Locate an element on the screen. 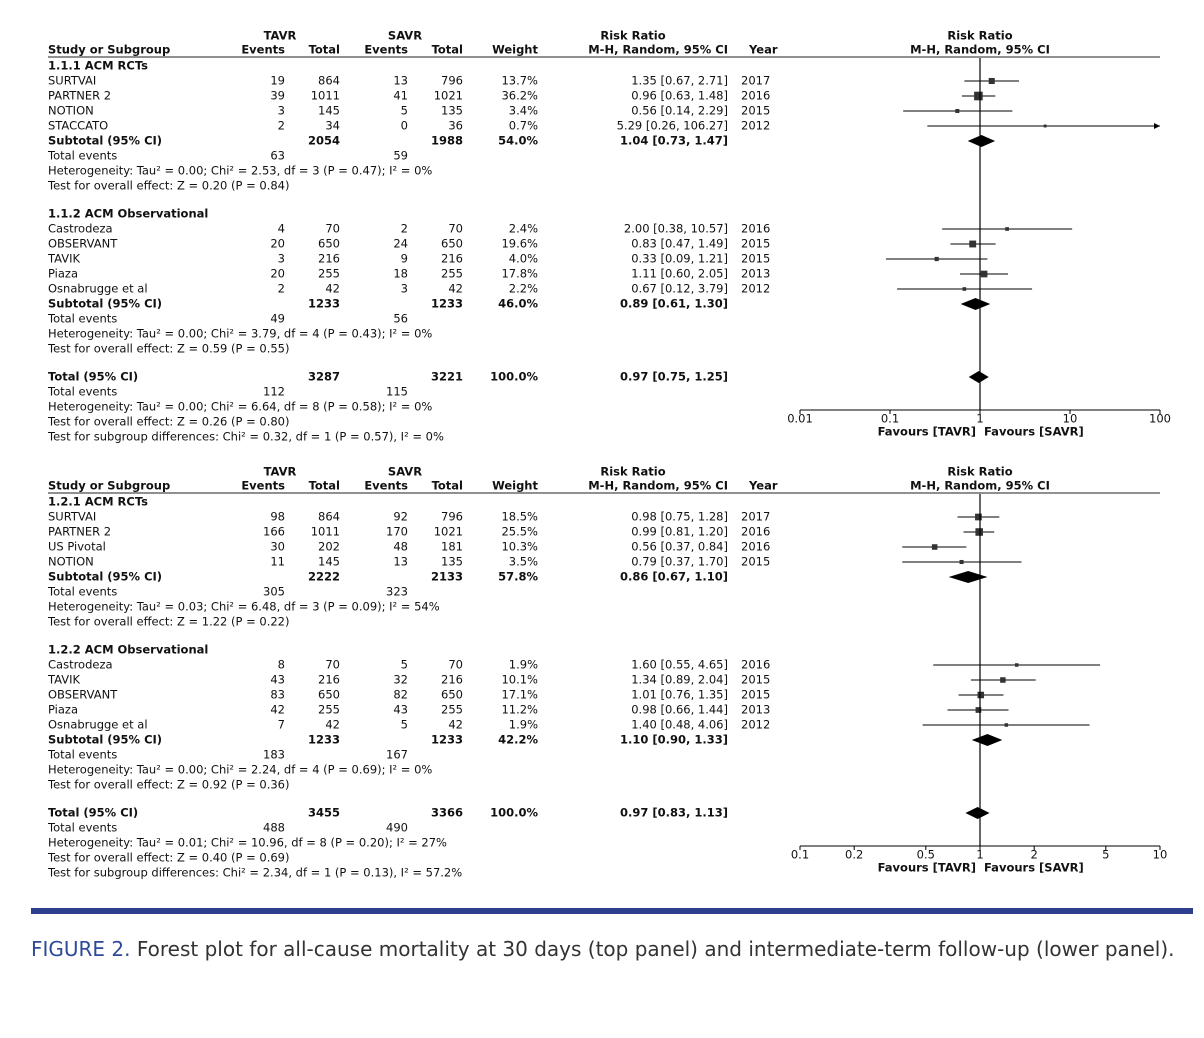  row-label: Piaza is located at coordinates (63, 710).